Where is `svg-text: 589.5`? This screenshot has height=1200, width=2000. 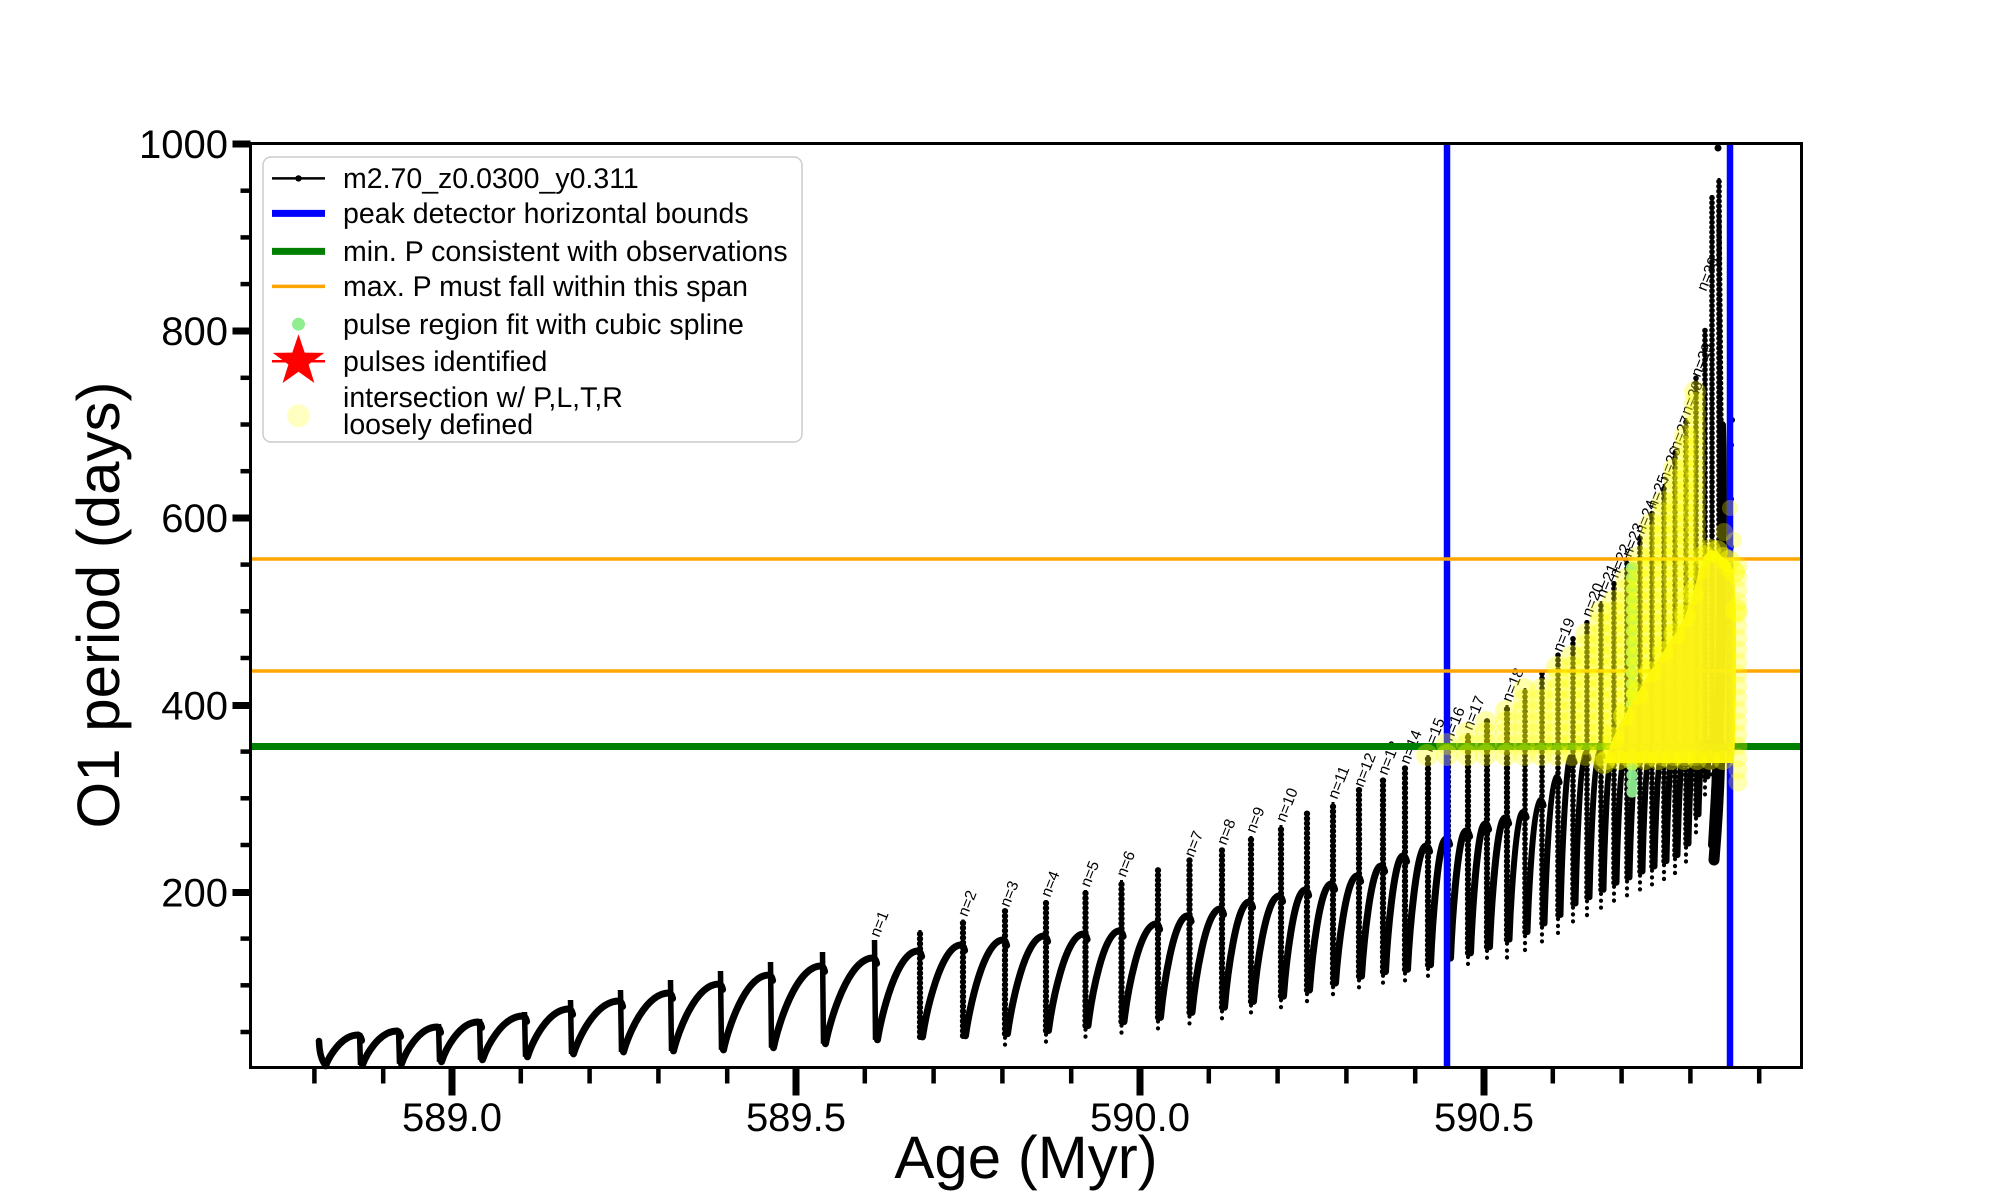 svg-text: 589.5 is located at coordinates (796, 1118).